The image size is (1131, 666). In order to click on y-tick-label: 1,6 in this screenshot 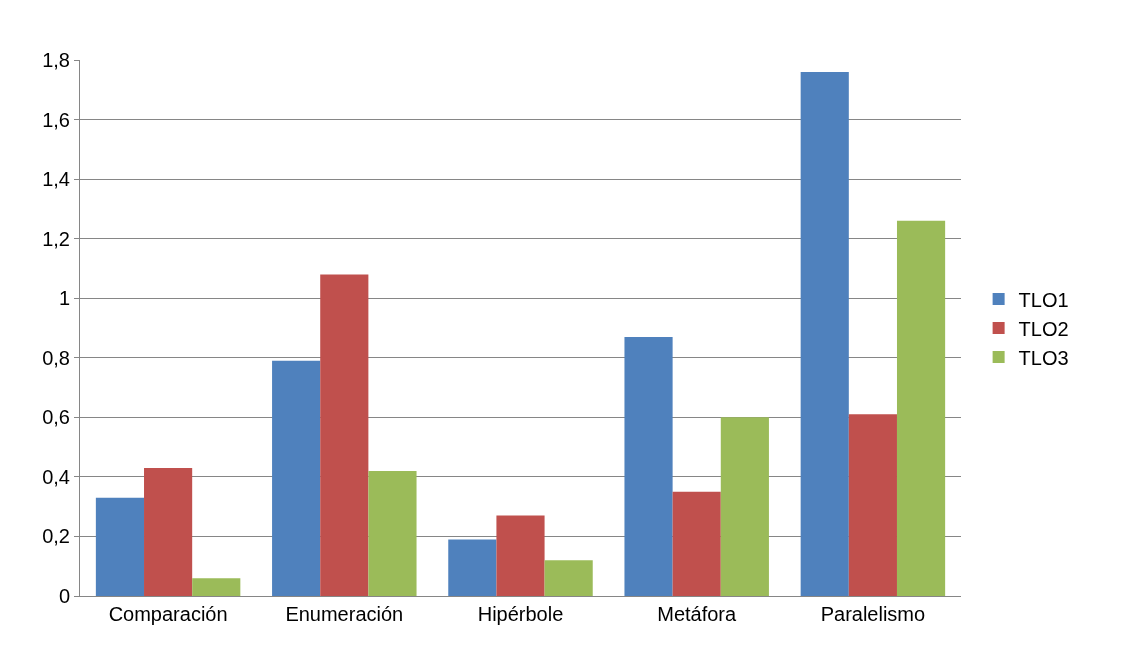, I will do `click(56, 119)`.